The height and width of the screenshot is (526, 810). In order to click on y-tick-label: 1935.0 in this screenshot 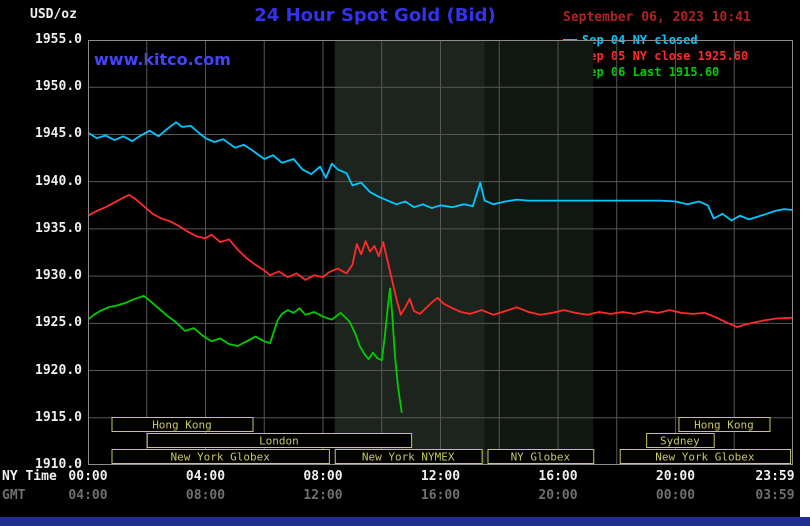, I will do `click(58, 228)`.